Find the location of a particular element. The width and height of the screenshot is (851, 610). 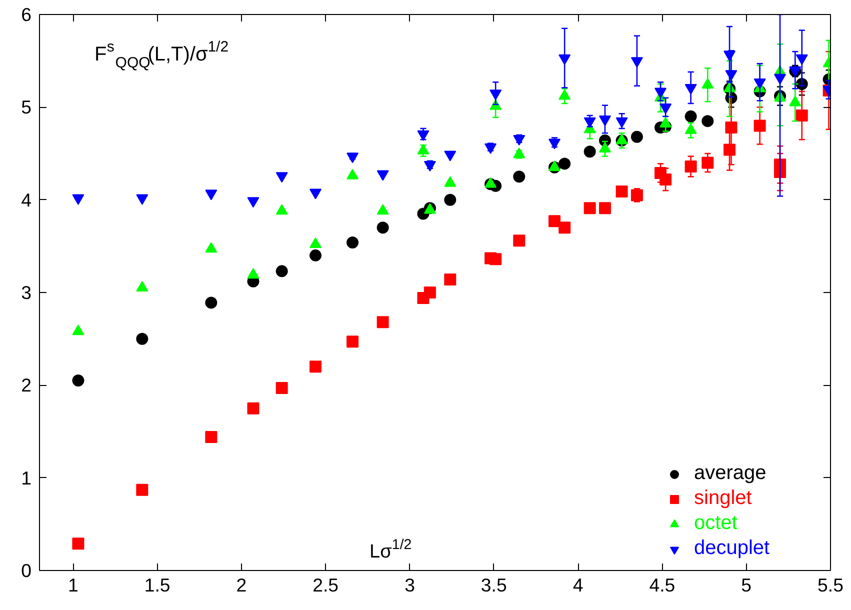

x-tick-label: 5 is located at coordinates (746, 585).